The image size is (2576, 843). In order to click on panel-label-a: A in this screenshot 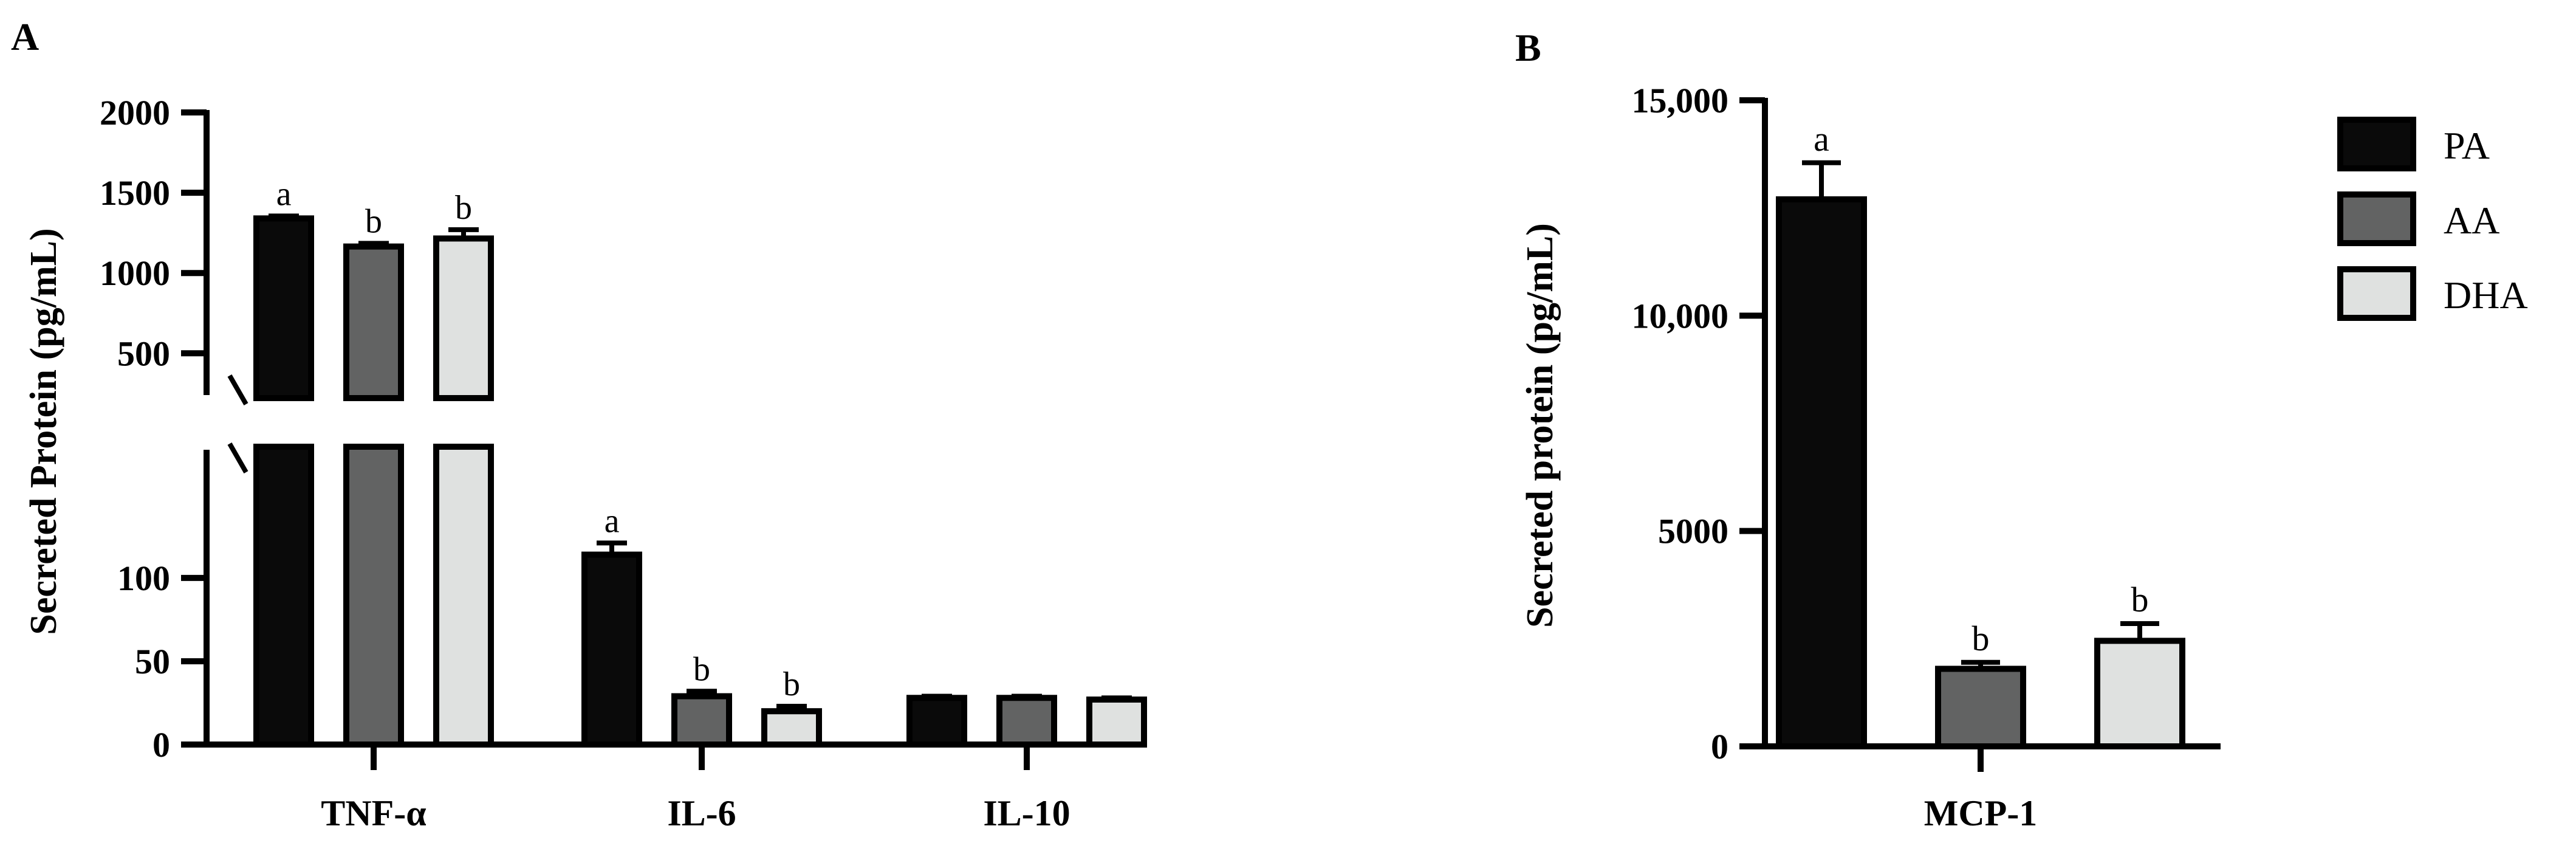, I will do `click(25, 36)`.